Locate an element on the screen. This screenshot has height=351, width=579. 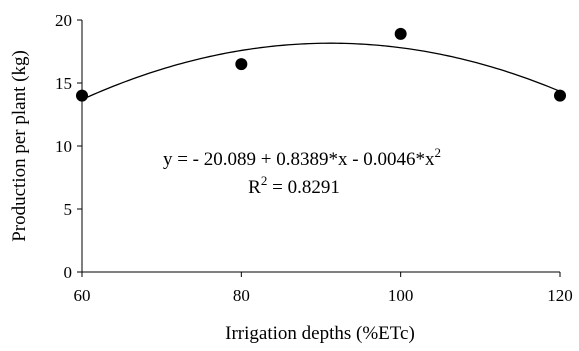
y-tick-label: 5 is located at coordinates (68, 209).